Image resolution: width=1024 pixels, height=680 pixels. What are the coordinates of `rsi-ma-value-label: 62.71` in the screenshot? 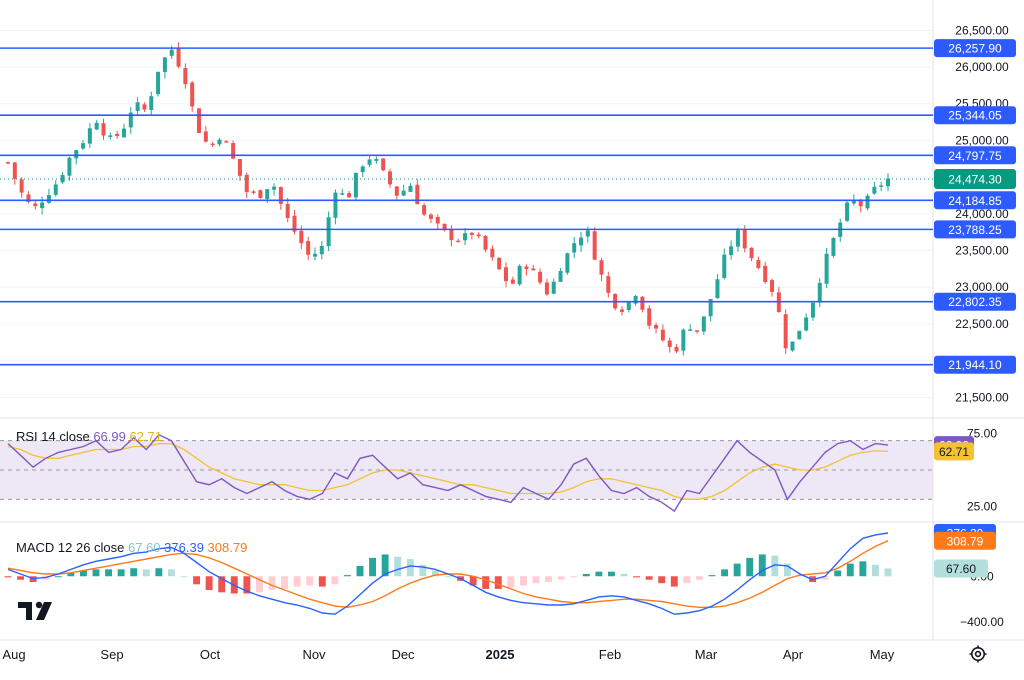 It's located at (954, 452).